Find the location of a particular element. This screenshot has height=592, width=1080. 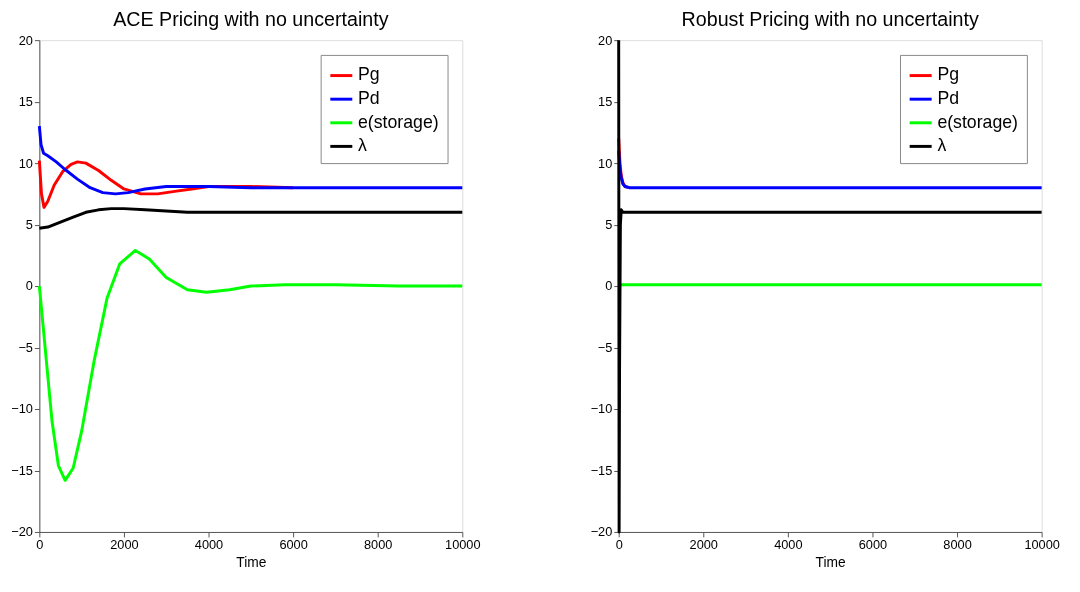

chart-title: Robust Pricing with no uncertainty is located at coordinates (830, 19).